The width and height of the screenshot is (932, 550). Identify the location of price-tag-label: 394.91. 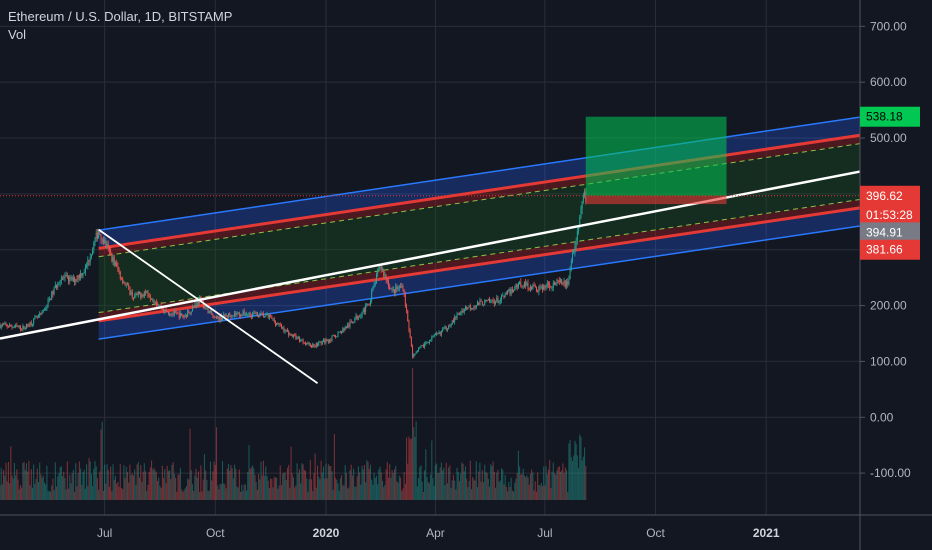
(884, 232).